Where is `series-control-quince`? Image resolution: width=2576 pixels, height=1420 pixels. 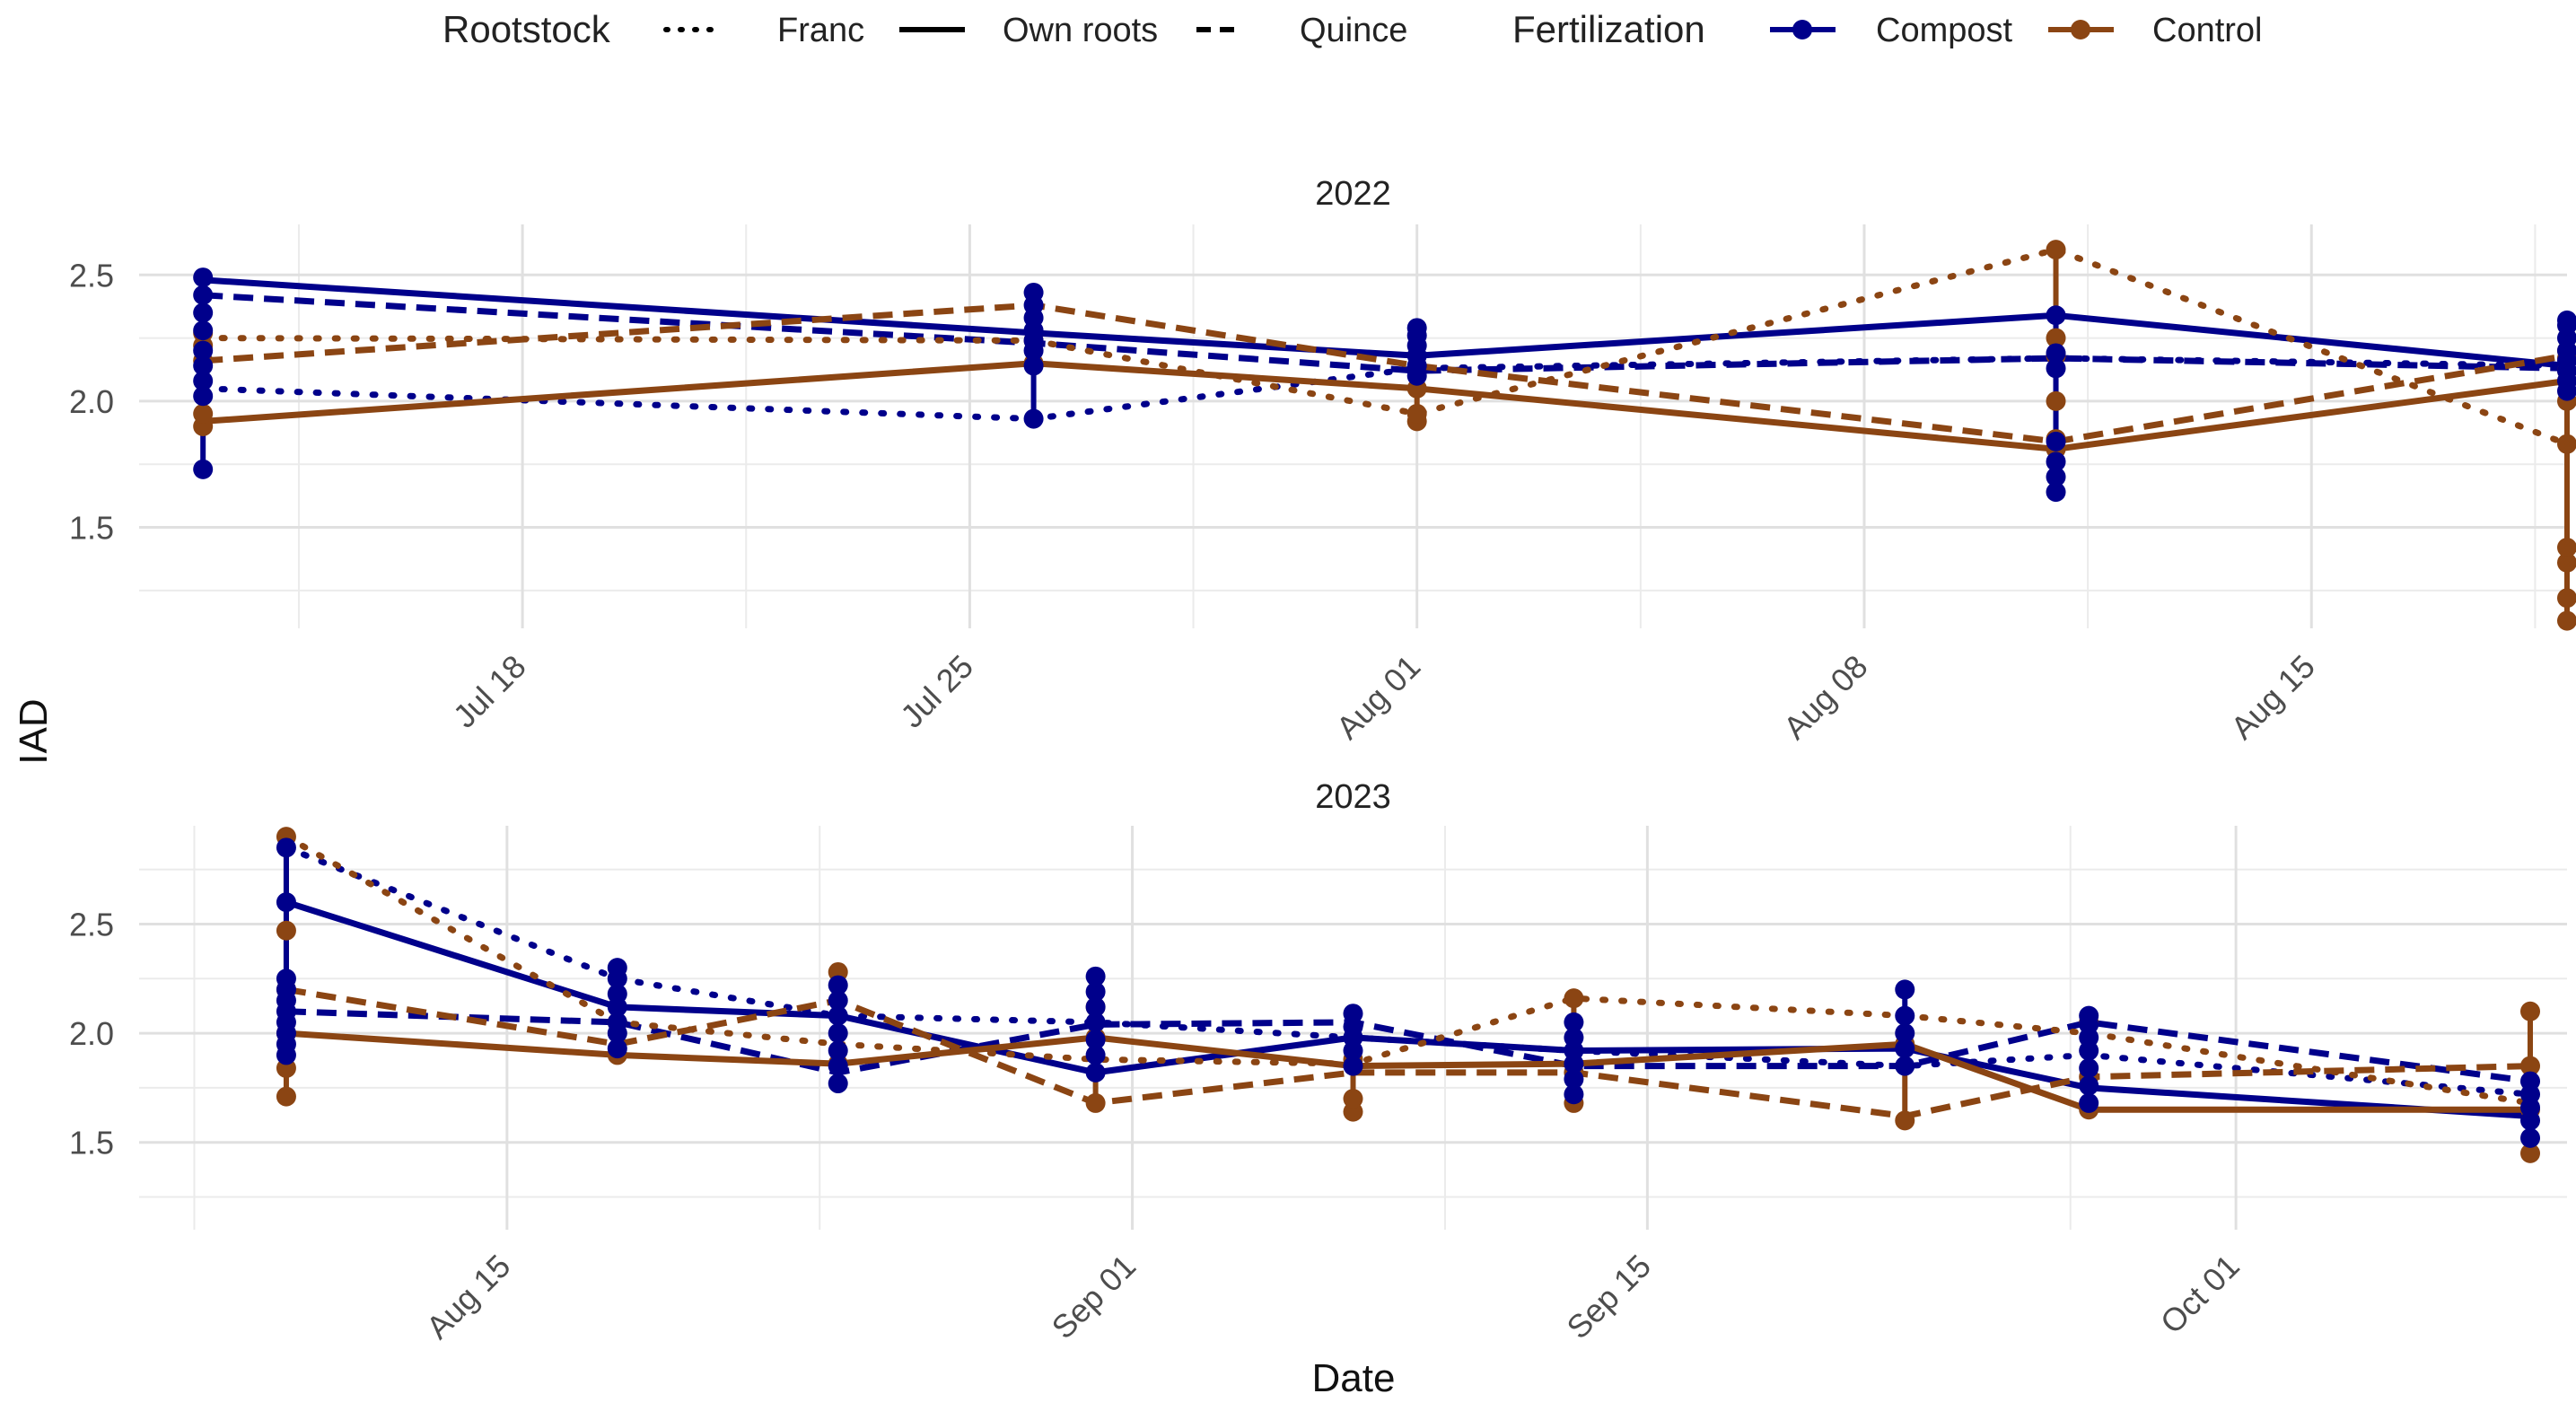 series-control-quince is located at coordinates (1385, 373).